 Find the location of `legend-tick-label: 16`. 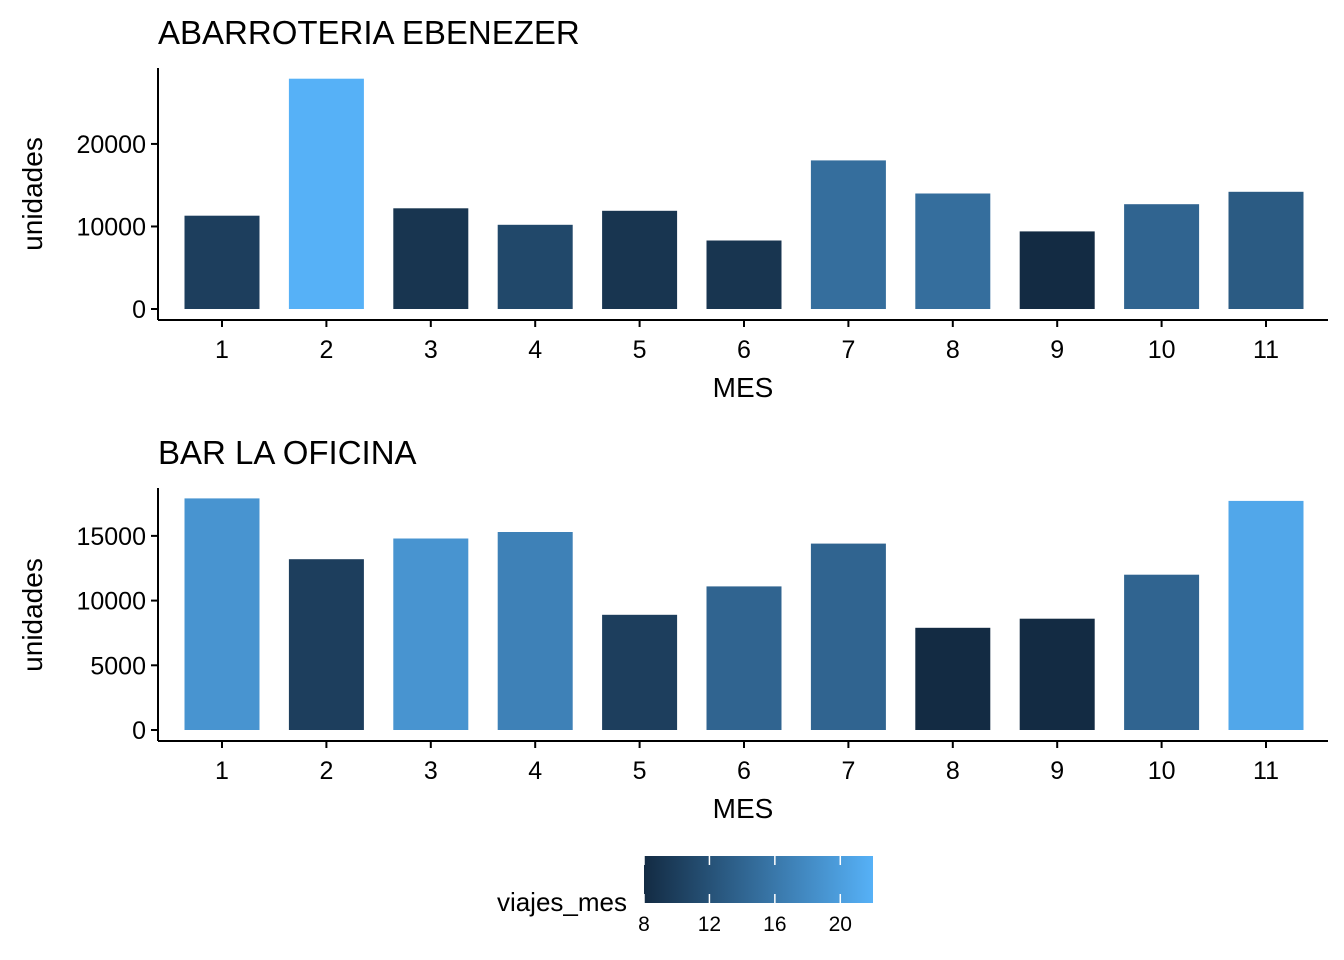

legend-tick-label: 16 is located at coordinates (774, 924).